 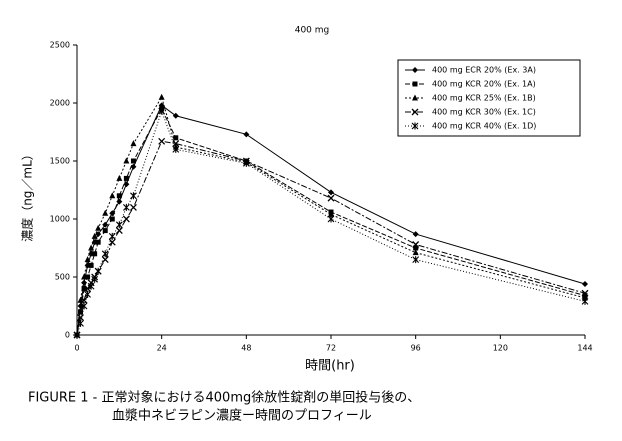 I want to click on legend-label: 400 mg KCR 40% (Ex. 1D), so click(x=484, y=126).